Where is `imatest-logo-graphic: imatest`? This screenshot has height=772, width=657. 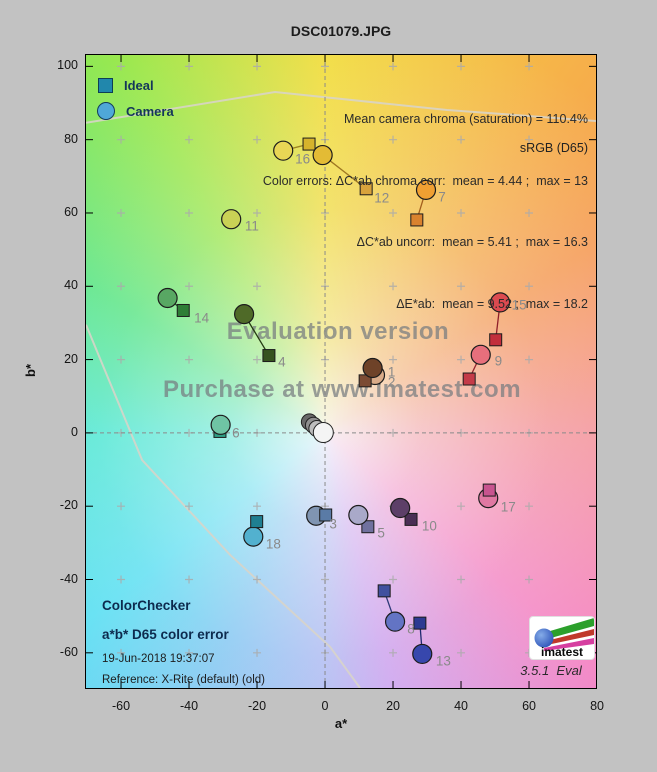
imatest-logo-graphic: imatest is located at coordinates (564, 638).